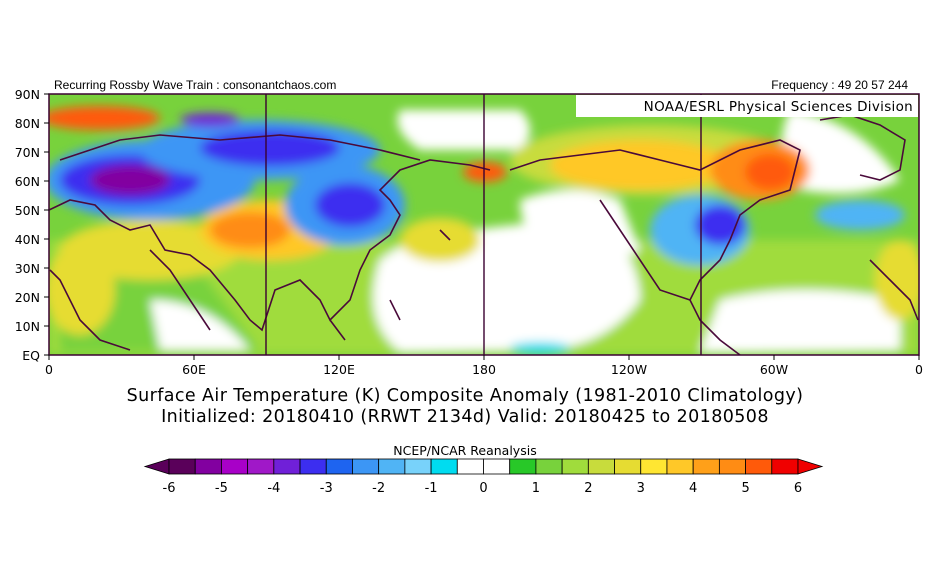  I want to click on colorbar-label: NCEP/NCAR Reanalysis, so click(465, 450).